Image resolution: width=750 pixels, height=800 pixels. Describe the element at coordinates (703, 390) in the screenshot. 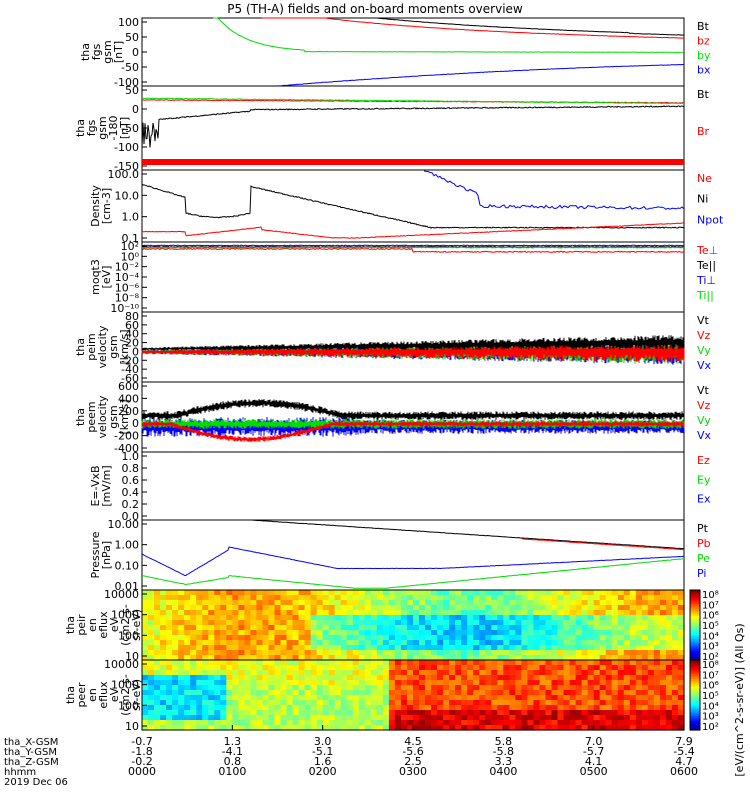

I see `legend-label: Vt` at that location.